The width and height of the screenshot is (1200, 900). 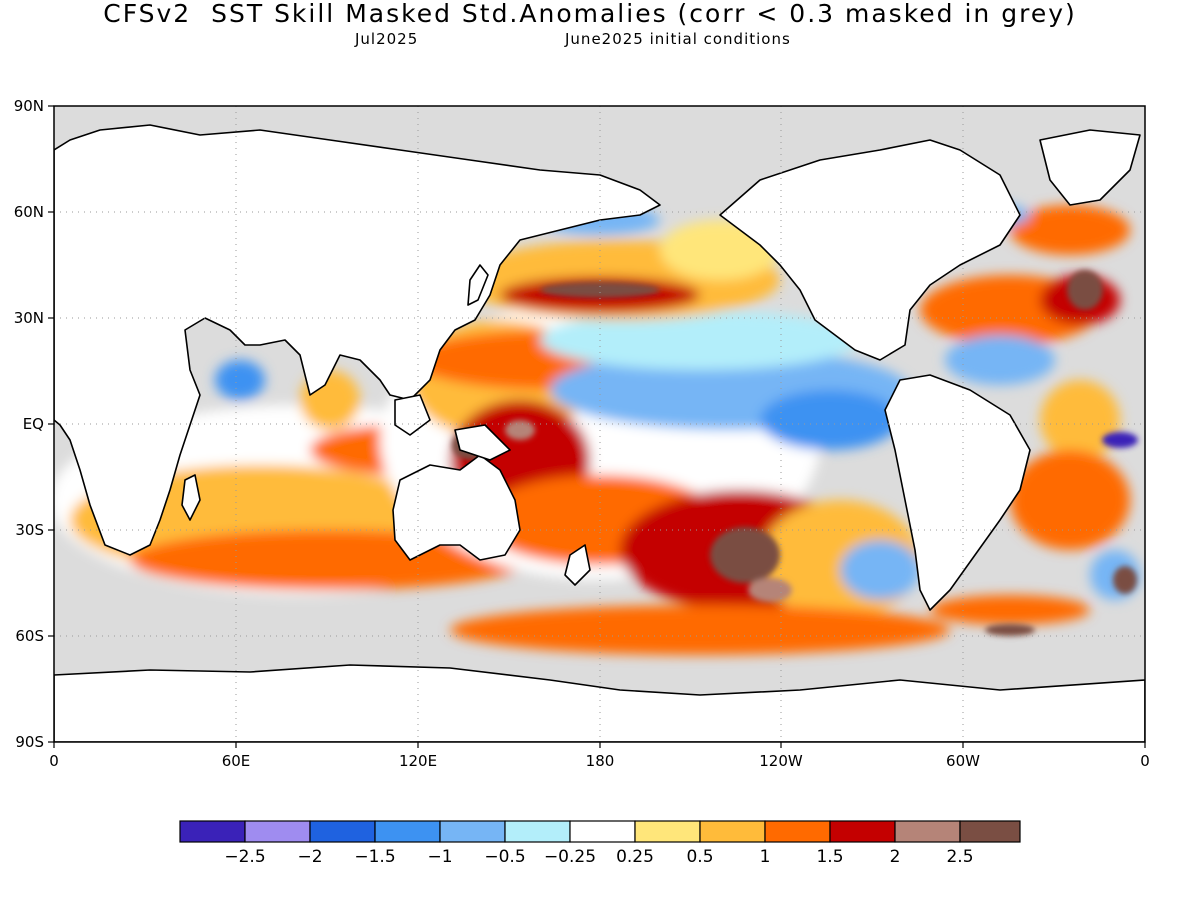 What do you see at coordinates (1080, 420) in the screenshot?
I see `anomaly-tropical-atlantic-warm` at bounding box center [1080, 420].